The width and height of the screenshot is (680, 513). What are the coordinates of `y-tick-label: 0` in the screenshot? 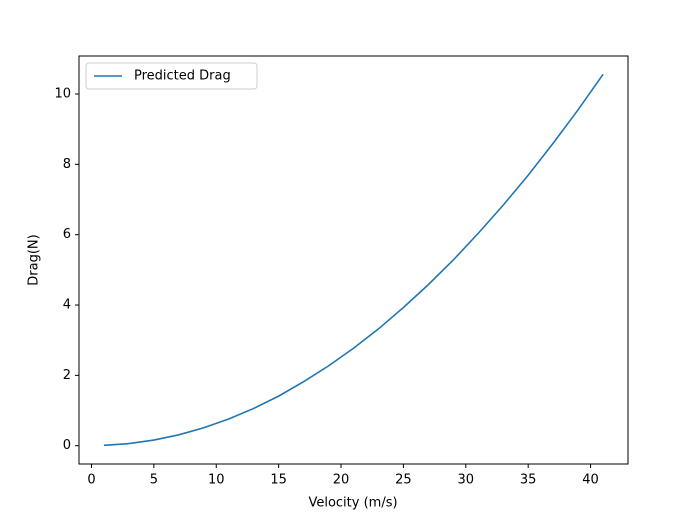 It's located at (67, 445).